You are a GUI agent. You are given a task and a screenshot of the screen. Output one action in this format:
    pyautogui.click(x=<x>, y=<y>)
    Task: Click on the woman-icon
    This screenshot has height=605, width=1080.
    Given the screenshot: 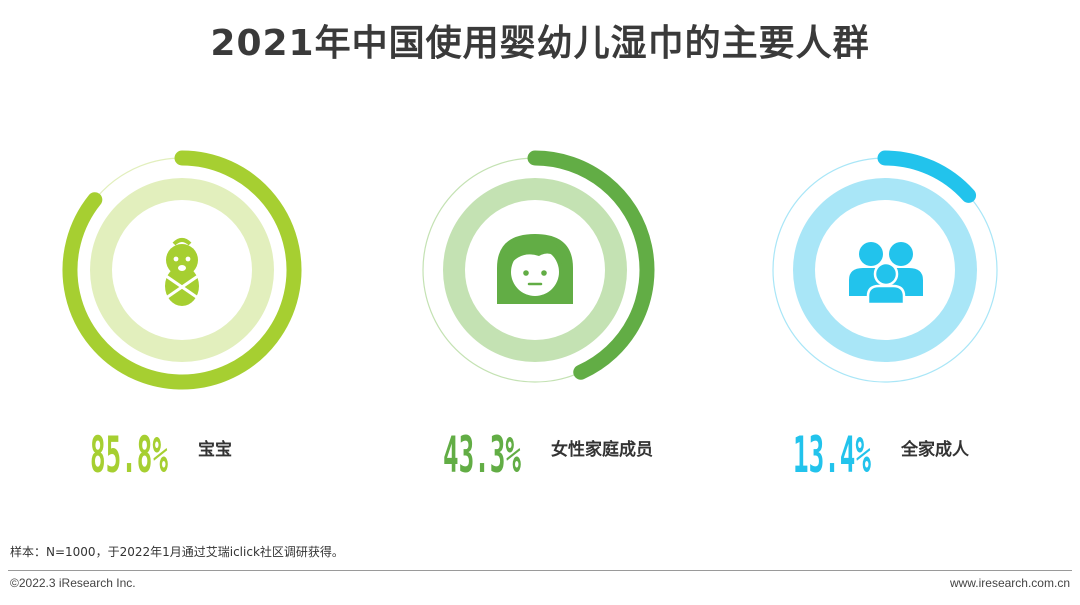 What is the action you would take?
    pyautogui.click(x=535, y=269)
    